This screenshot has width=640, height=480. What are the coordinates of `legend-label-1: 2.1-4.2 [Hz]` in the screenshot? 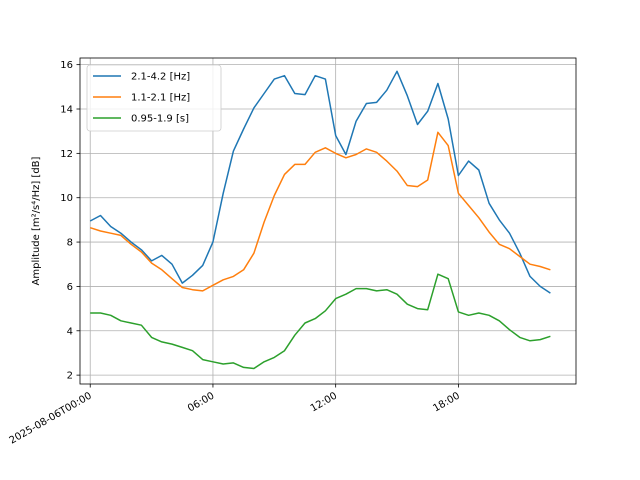 It's located at (160, 77).